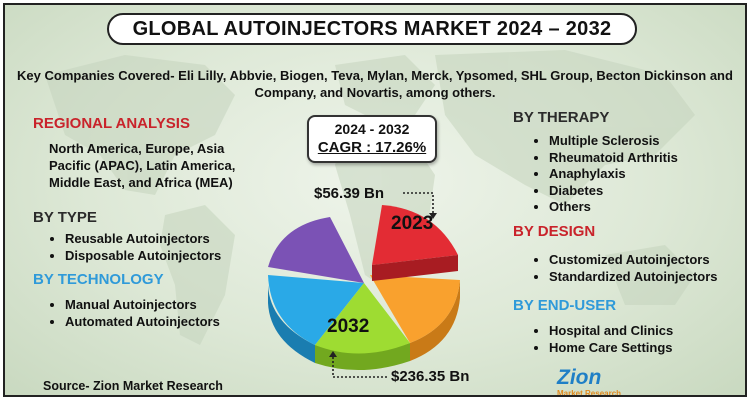  I want to click on arrow-2032-head, so click(333, 354).